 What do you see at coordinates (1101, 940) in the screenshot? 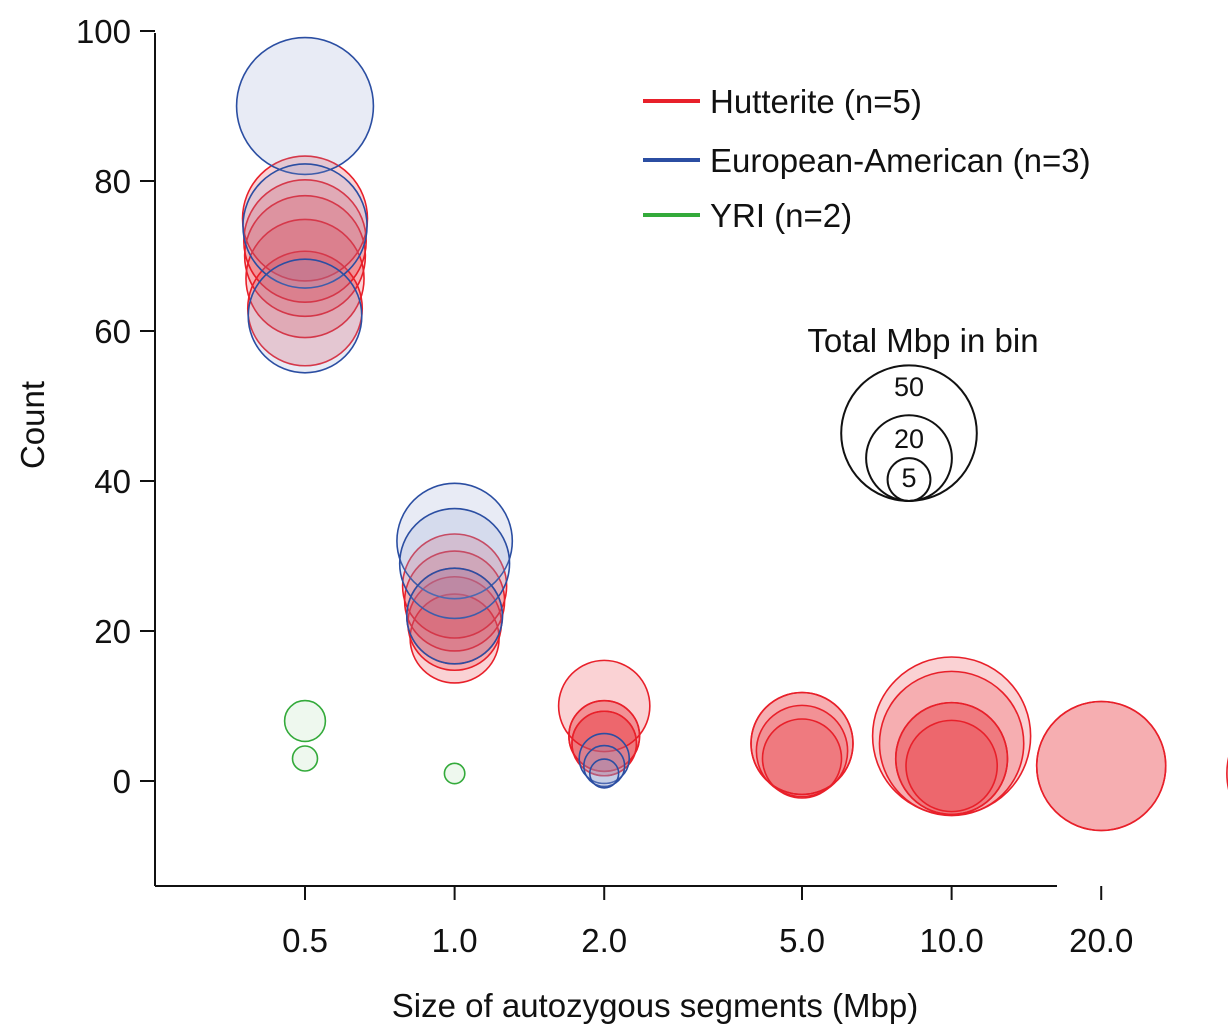
I see `x-tick-label-5: 20.0` at bounding box center [1101, 940].